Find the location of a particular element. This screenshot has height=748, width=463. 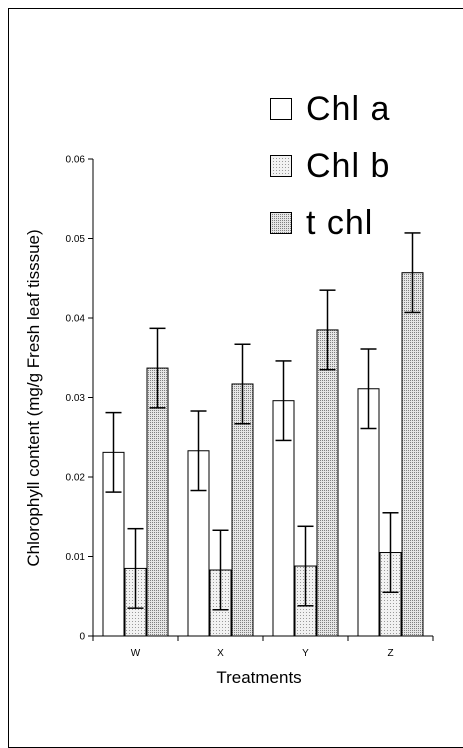

legend-swatch-chl-a is located at coordinates (281, 109).